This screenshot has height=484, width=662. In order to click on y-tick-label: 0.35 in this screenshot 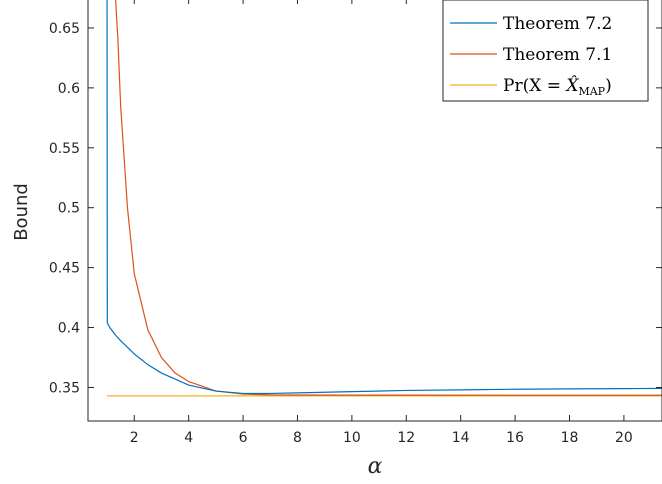, I will do `click(64, 388)`.